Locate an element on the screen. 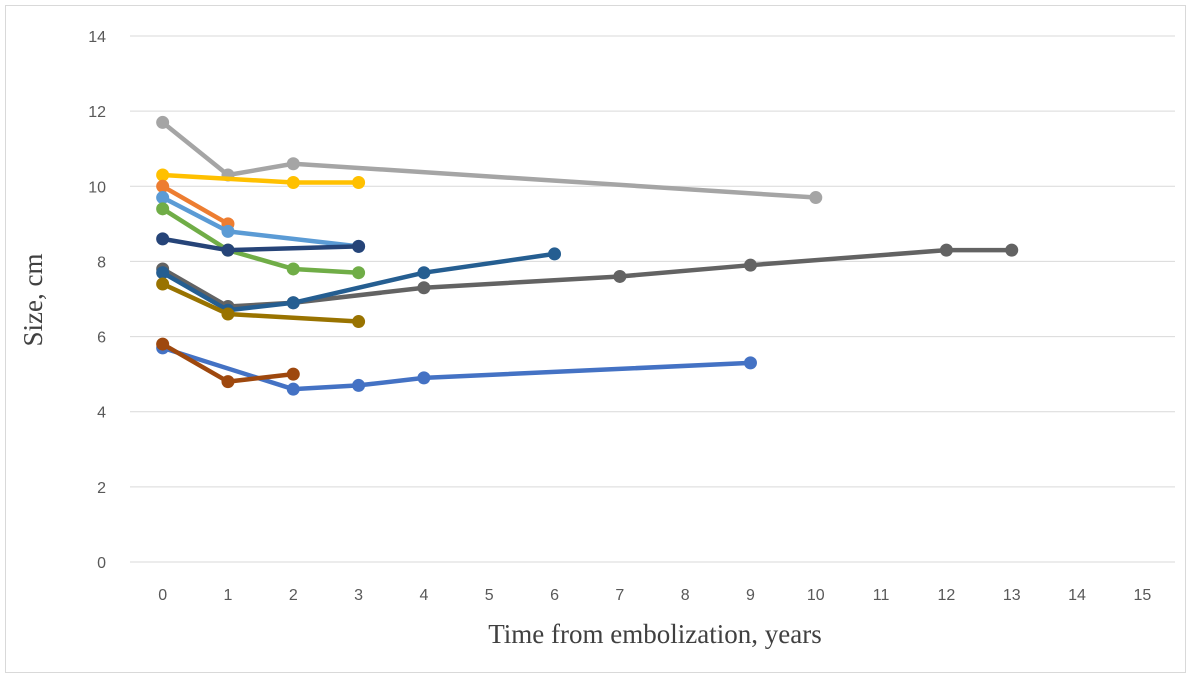 The image size is (1193, 680). x-tick-label: 1 is located at coordinates (228, 595).